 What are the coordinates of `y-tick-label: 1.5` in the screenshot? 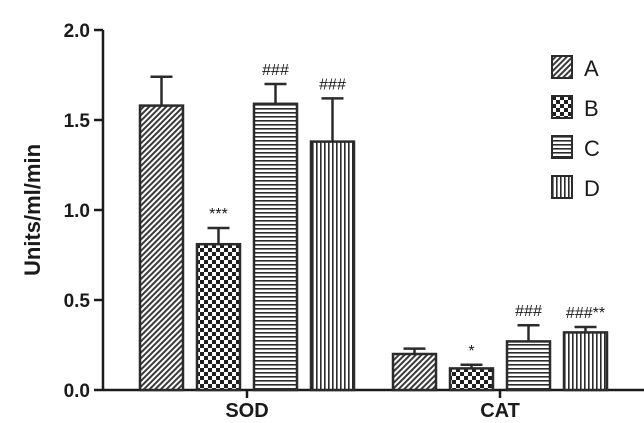 It's located at (77, 121).